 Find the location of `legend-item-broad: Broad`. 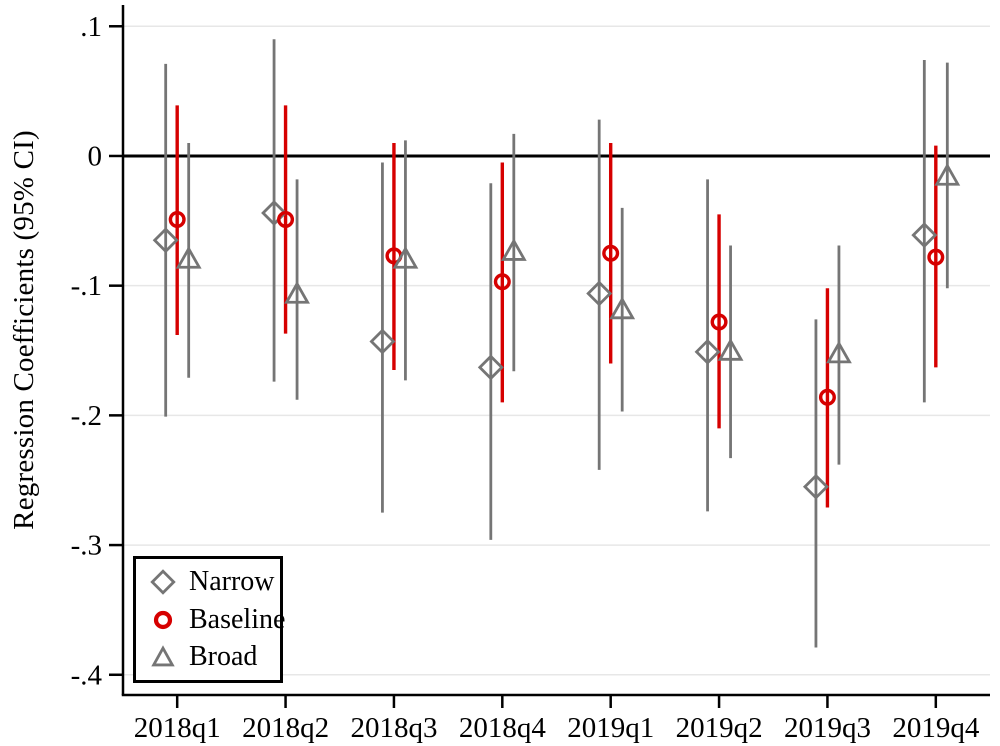

legend-item-broad: Broad is located at coordinates (214, 657).